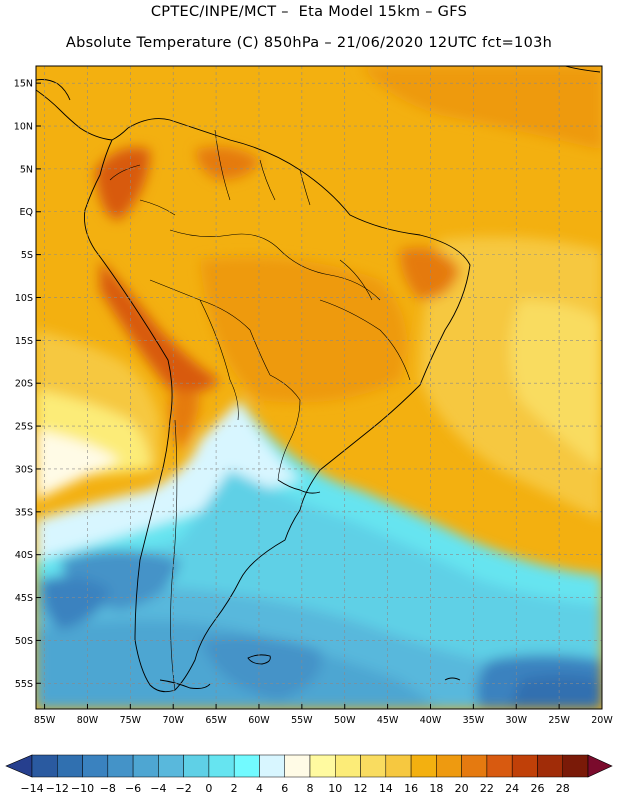 The image size is (618, 800). What do you see at coordinates (23, 84) in the screenshot?
I see `lat-label: 15N` at bounding box center [23, 84].